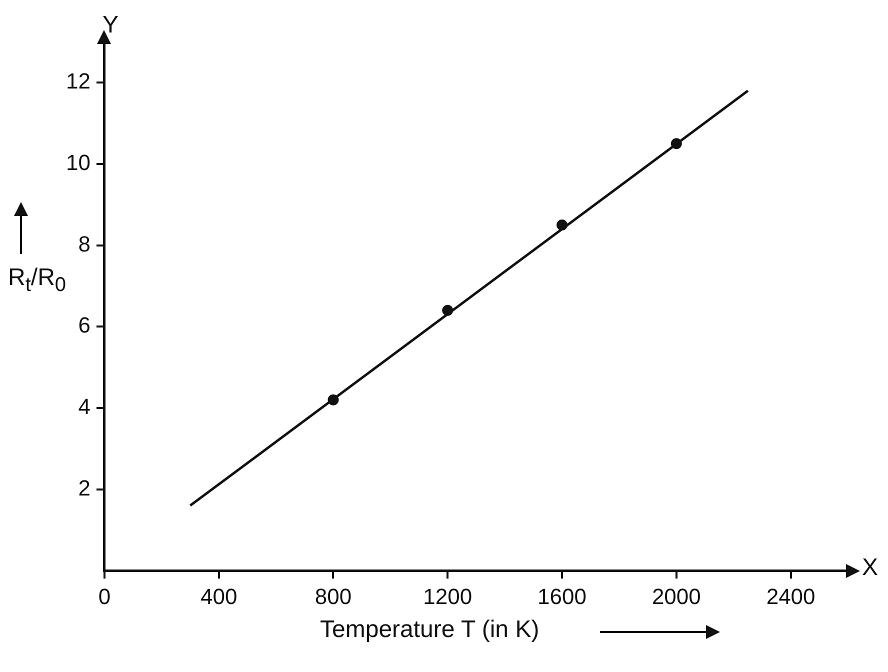 The image size is (888, 672). Describe the element at coordinates (676, 596) in the screenshot. I see `x-tick-label: 2000` at that location.